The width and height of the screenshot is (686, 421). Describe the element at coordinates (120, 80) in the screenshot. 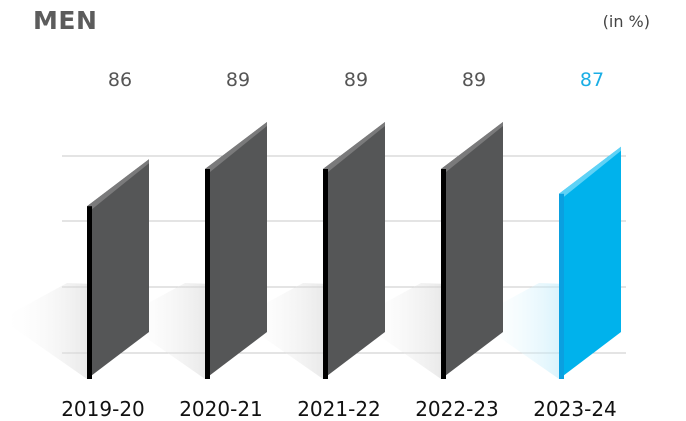

I see `value-label: 86` at that location.